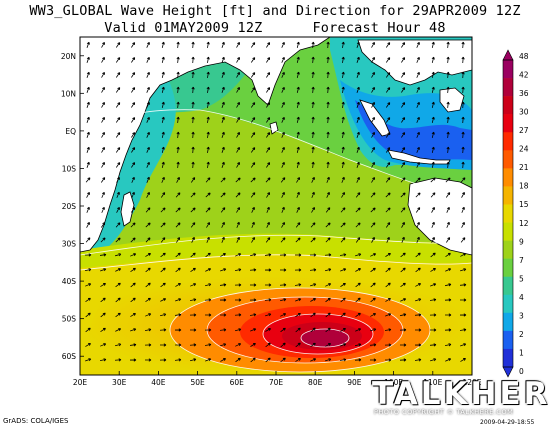 The image size is (550, 428). Describe the element at coordinates (69, 319) in the screenshot. I see `lat-label: 50S` at that location.